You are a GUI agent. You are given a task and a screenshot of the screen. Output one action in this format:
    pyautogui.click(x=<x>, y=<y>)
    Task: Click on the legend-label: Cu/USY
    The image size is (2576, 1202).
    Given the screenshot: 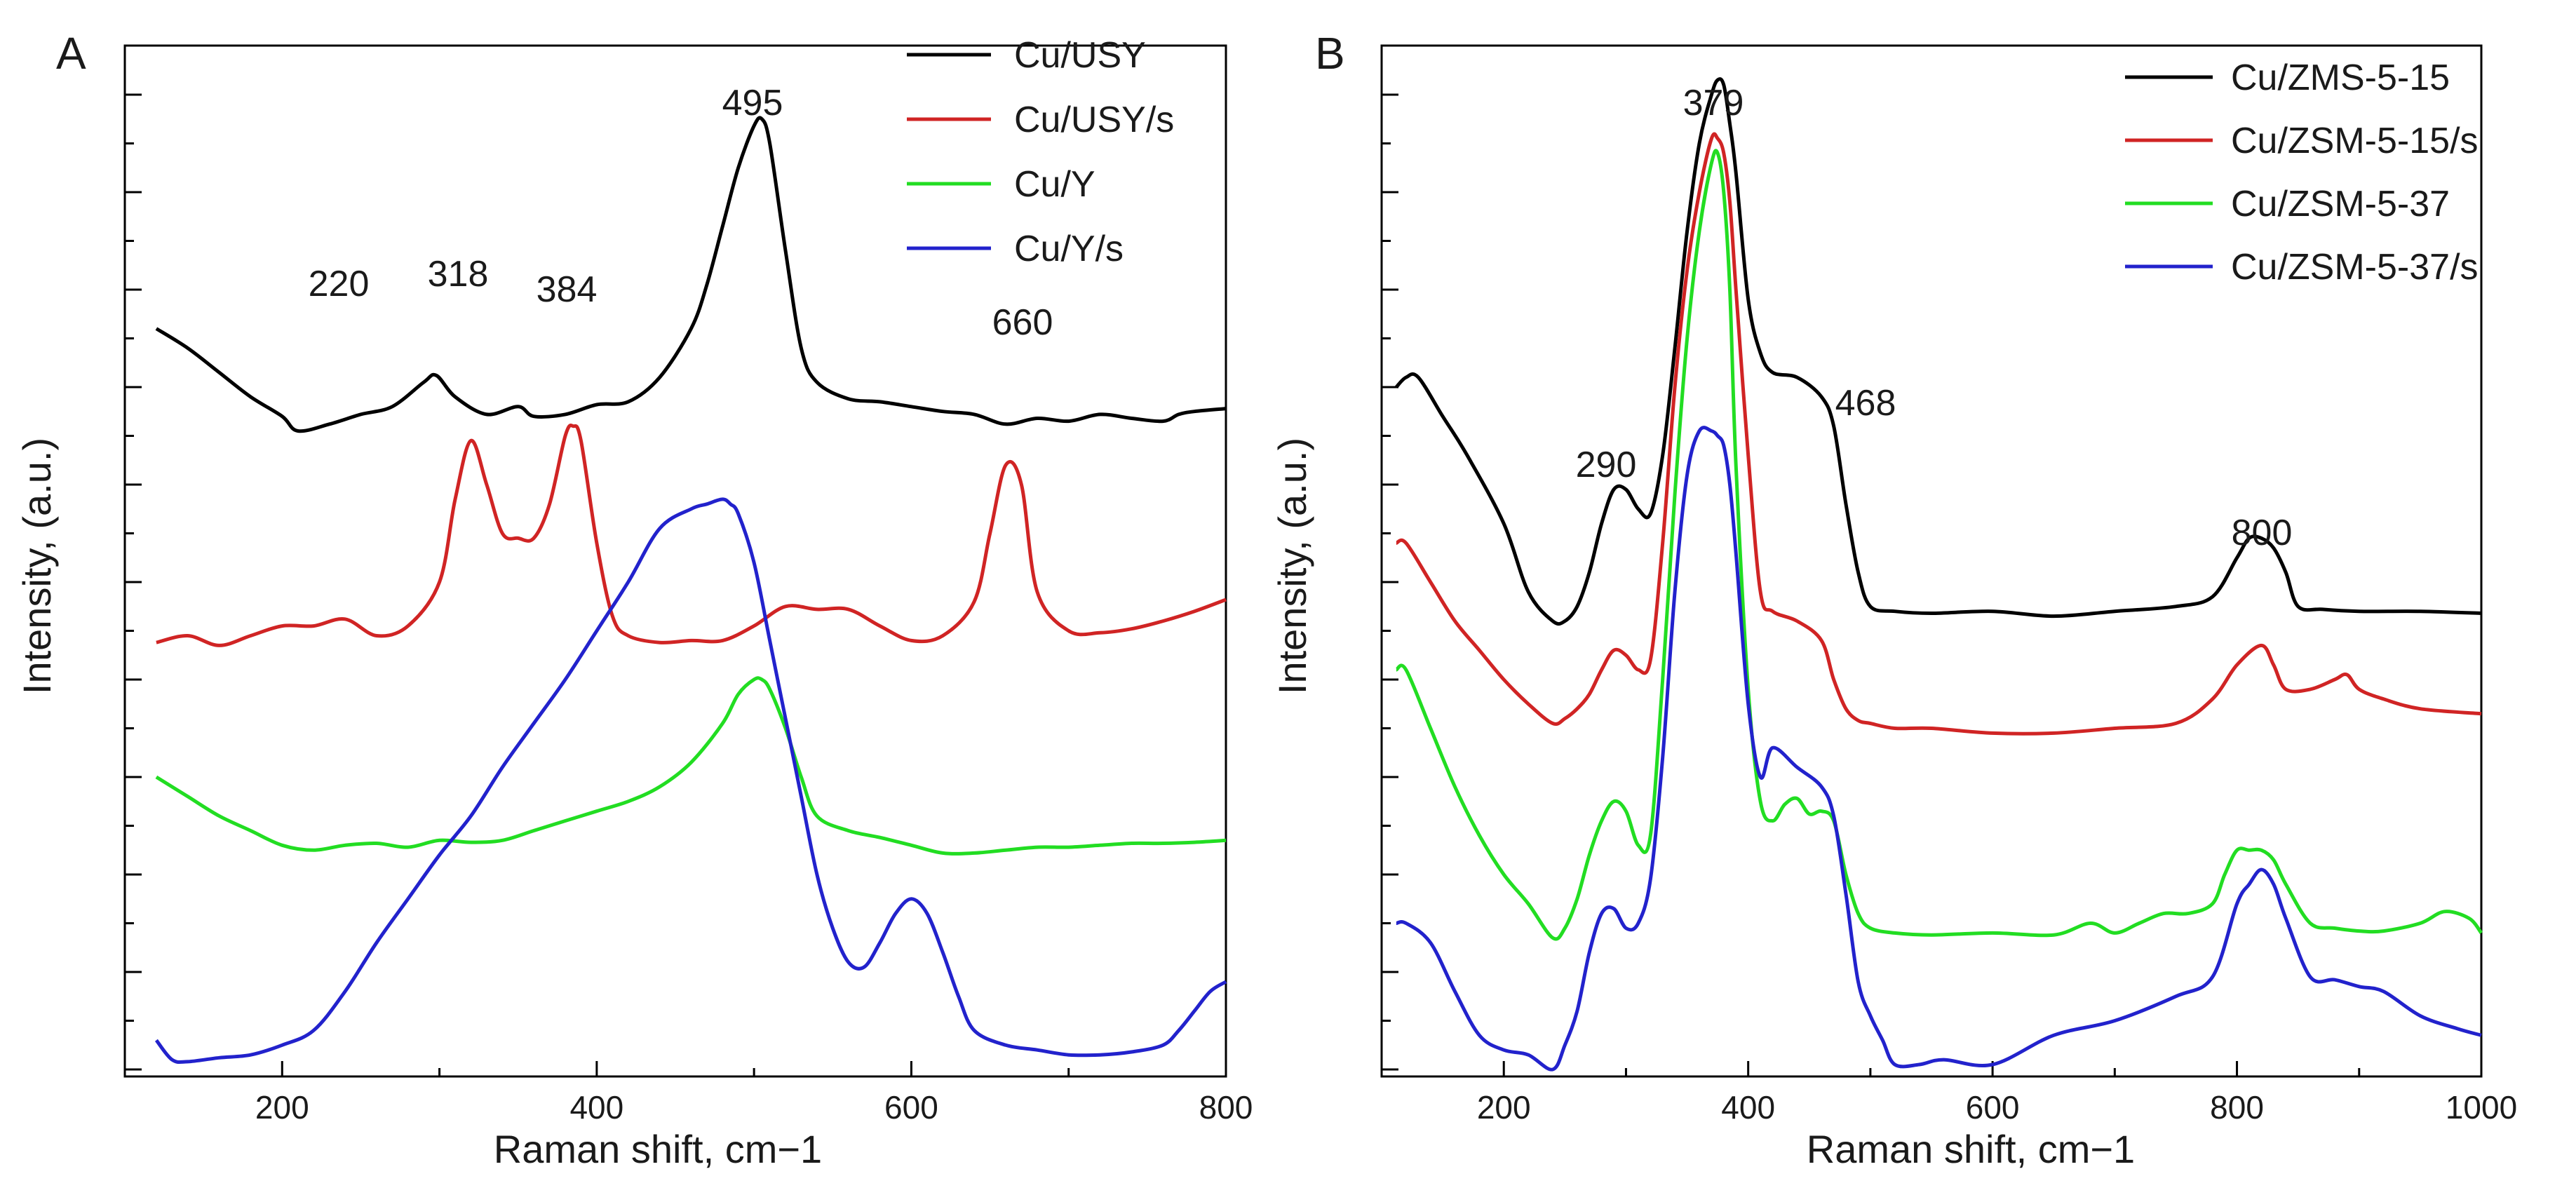 What is the action you would take?
    pyautogui.click(x=1080, y=56)
    